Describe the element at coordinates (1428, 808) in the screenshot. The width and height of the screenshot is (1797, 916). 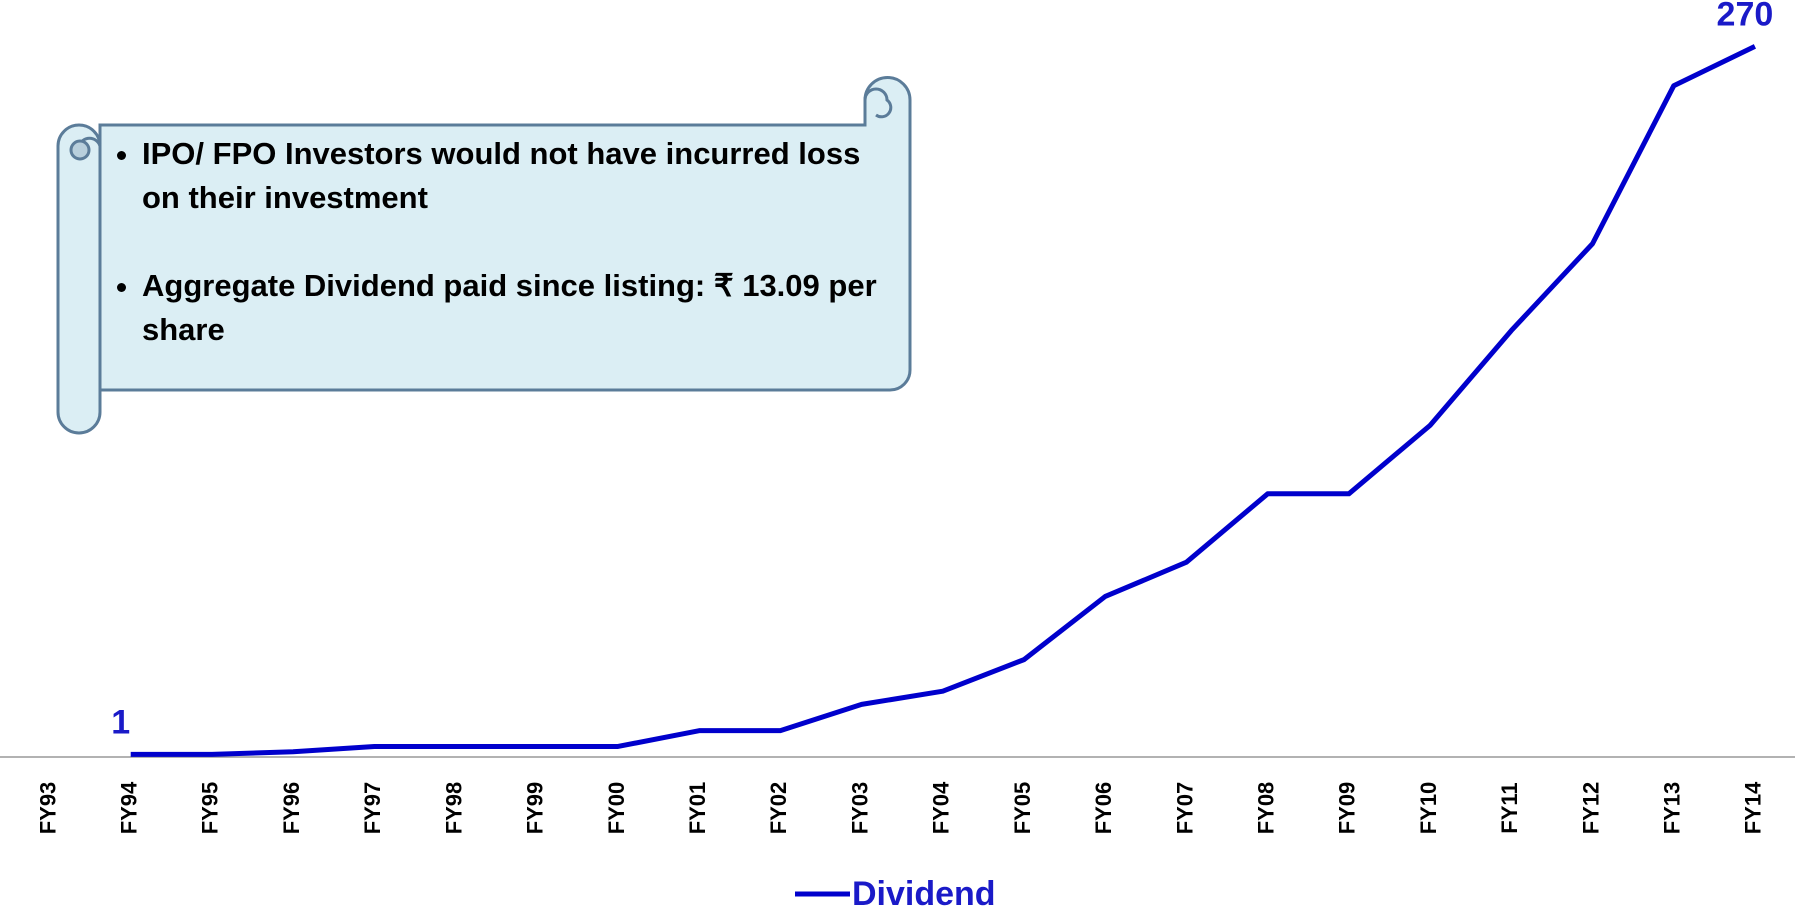
I see `x-tick-label: FY10` at that location.